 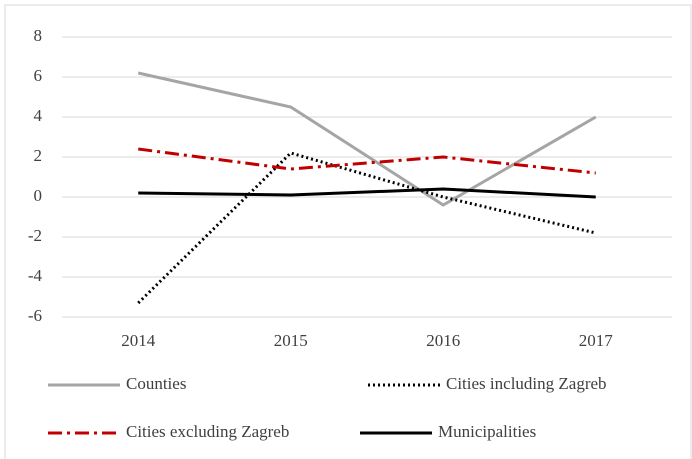 I want to click on y-tick-label: -6, so click(x=35, y=315).